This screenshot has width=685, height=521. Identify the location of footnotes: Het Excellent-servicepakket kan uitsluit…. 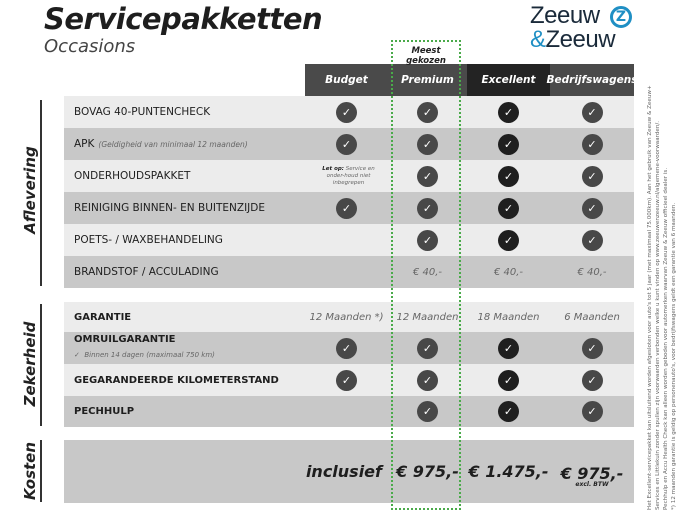
(662, 297).